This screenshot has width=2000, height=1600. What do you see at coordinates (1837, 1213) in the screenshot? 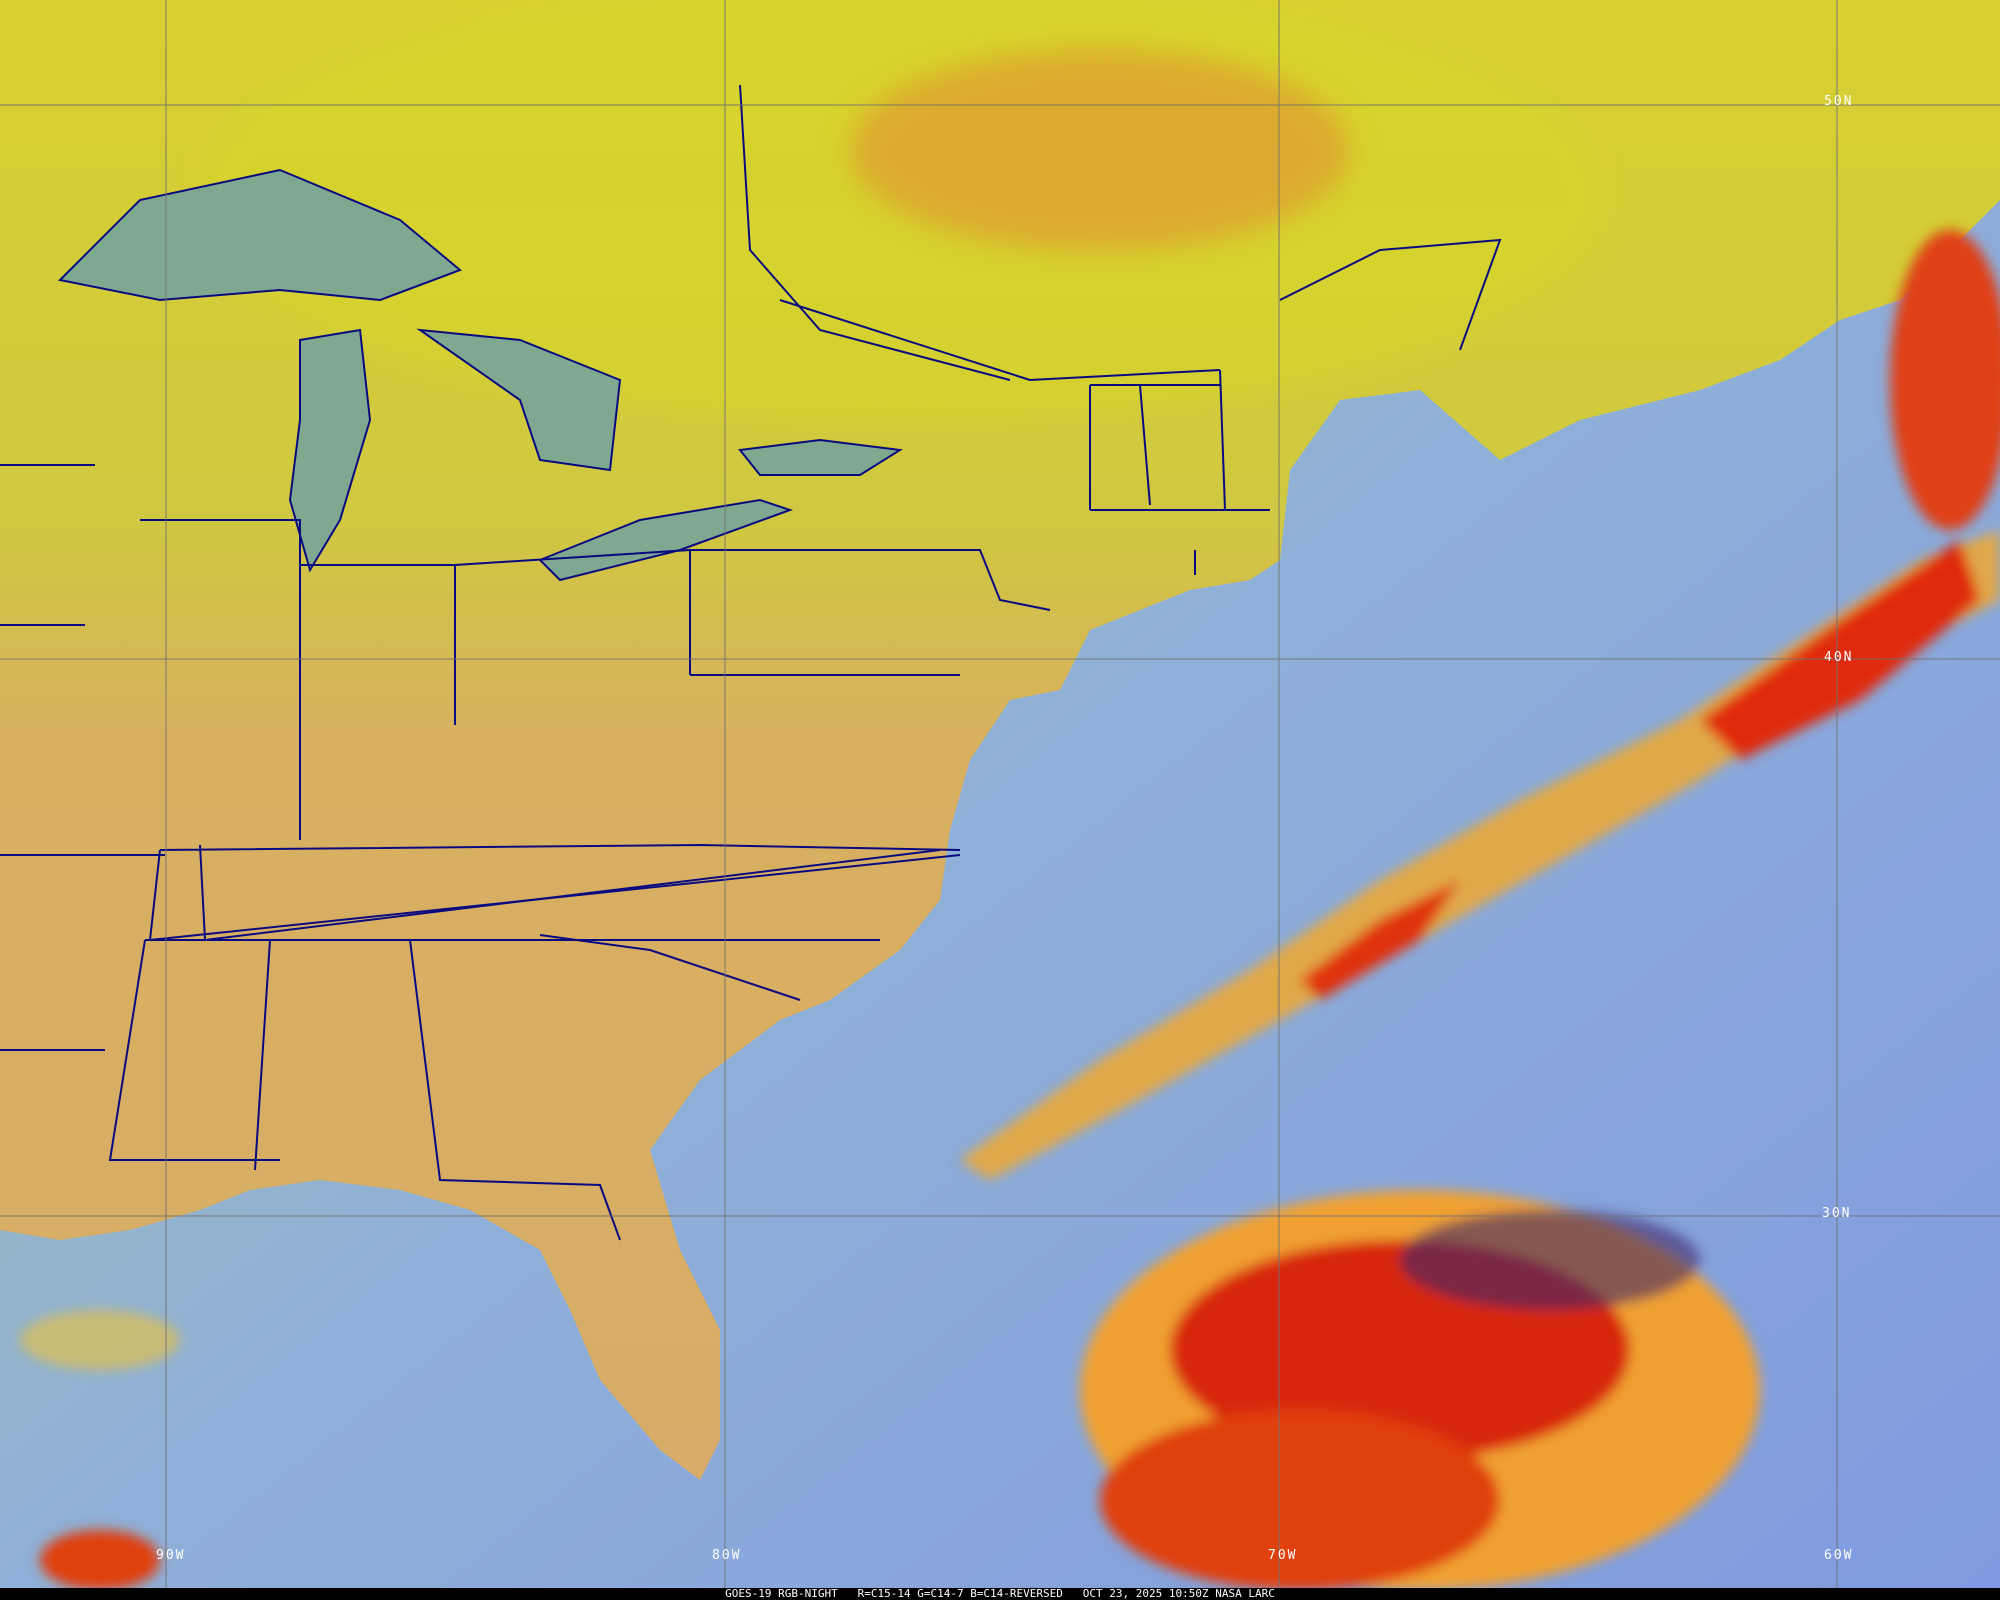
I see `lat-label-30n: 30N` at bounding box center [1837, 1213].